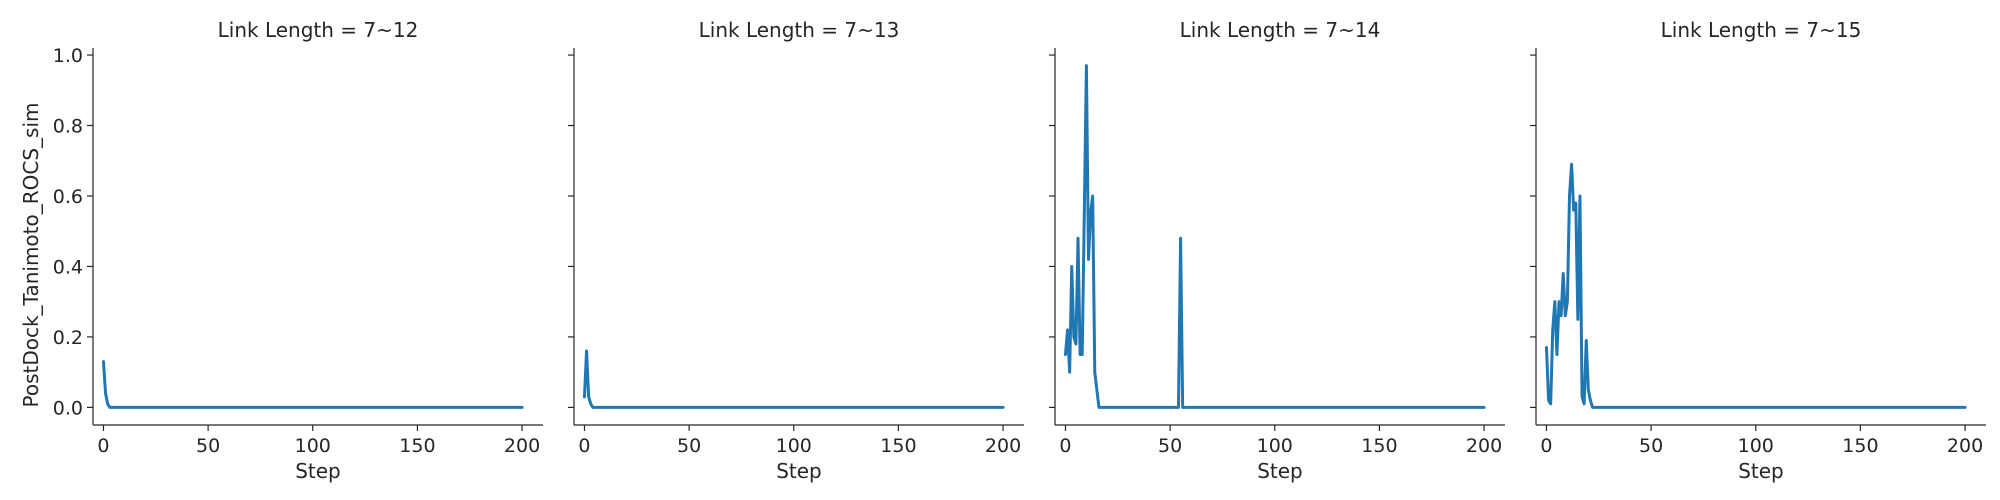 This screenshot has width=2000, height=500. What do you see at coordinates (799, 30) in the screenshot?
I see `panel-title: Link Length = 7~13` at bounding box center [799, 30].